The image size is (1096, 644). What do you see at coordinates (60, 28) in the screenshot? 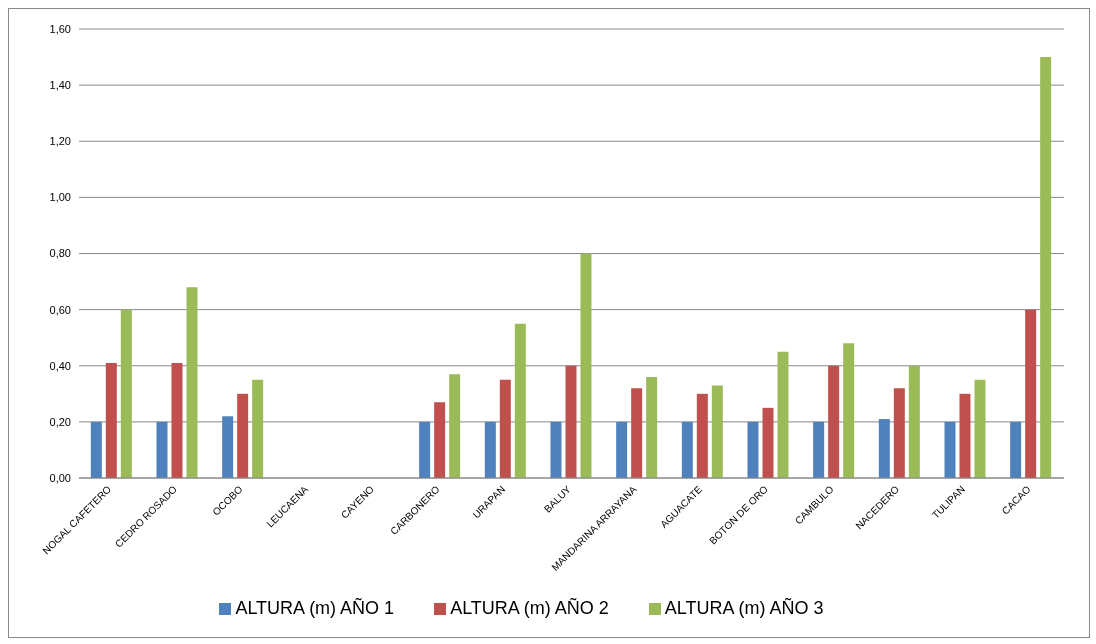
I see `y-tick-label: 1,60` at bounding box center [60, 28].